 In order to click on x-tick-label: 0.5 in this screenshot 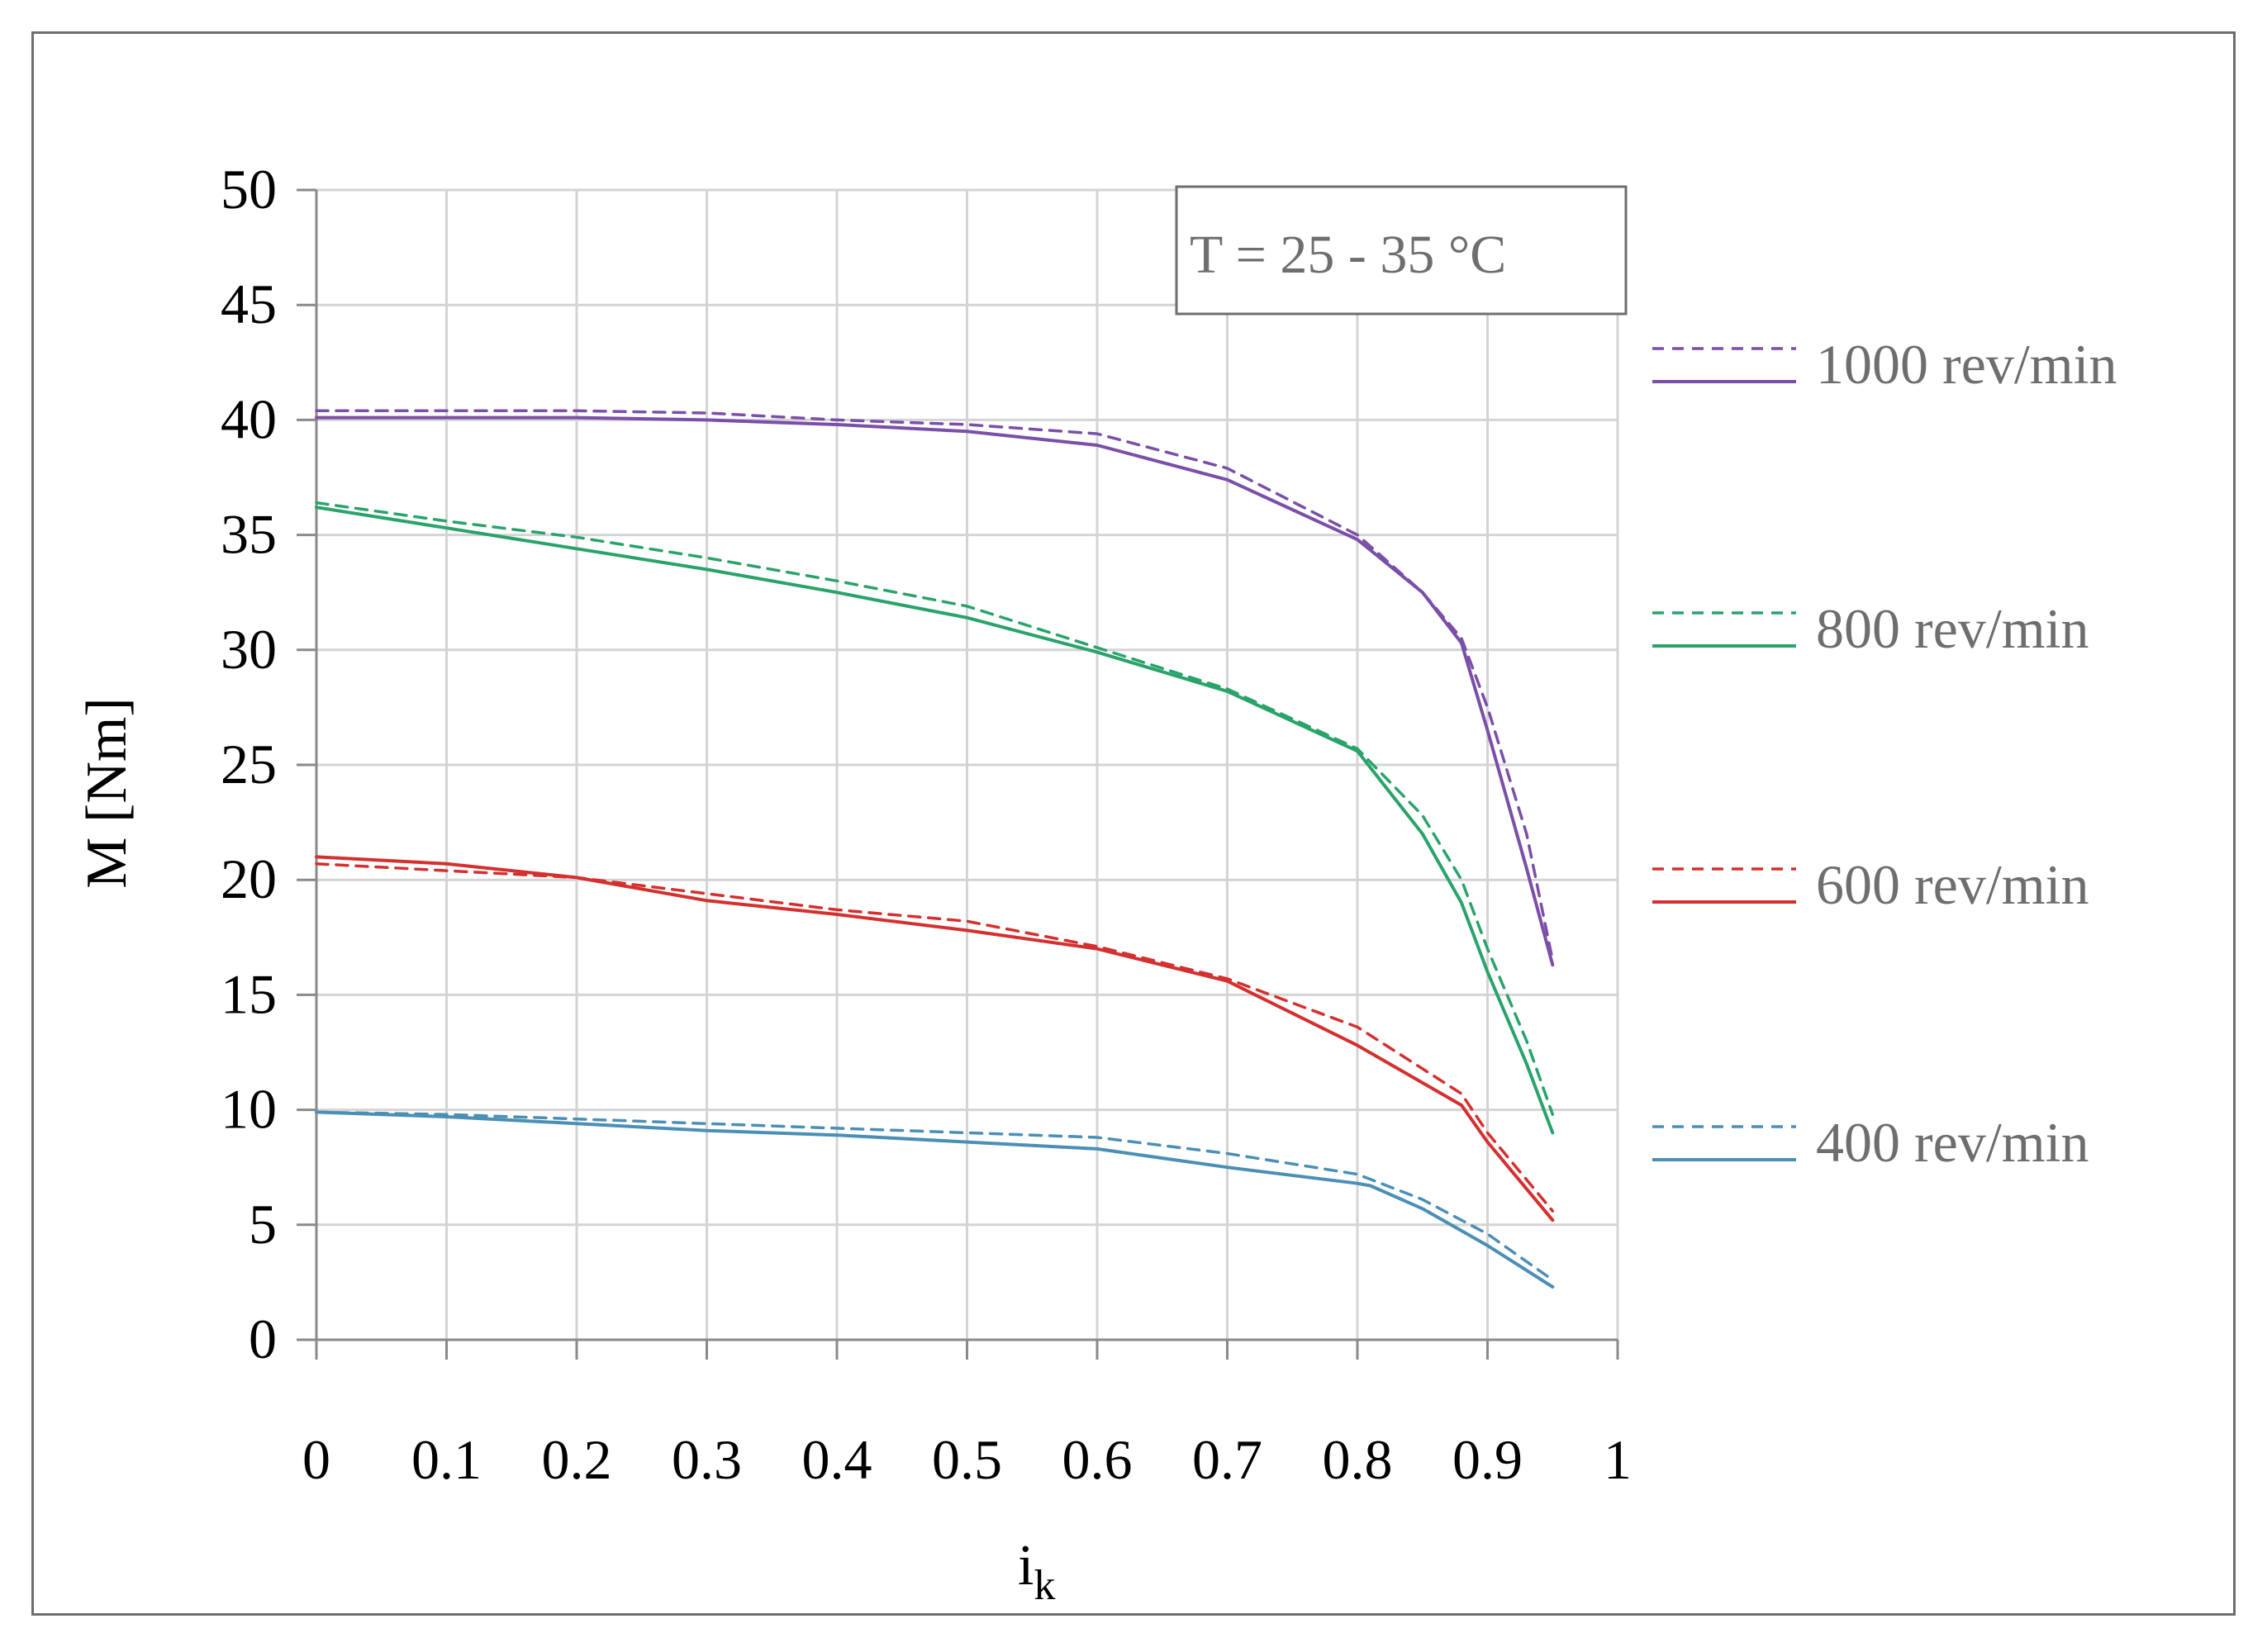, I will do `click(967, 1459)`.